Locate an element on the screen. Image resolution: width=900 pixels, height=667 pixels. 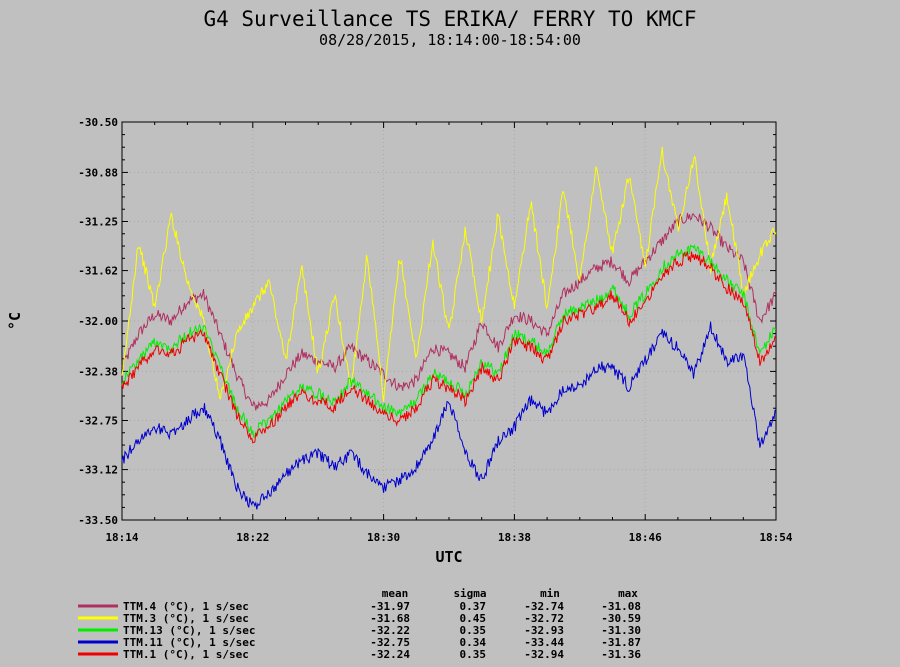
legend-stat-max: -31.36 is located at coordinates (621, 654).